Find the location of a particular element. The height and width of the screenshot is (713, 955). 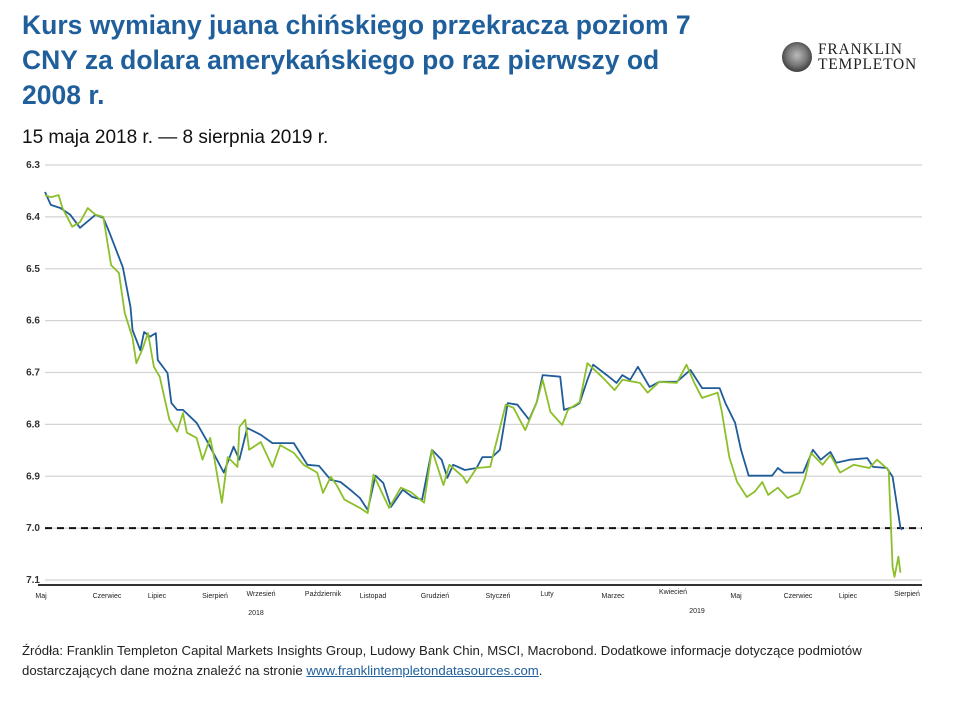

y-tick-label: 7.0 is located at coordinates (33, 528).